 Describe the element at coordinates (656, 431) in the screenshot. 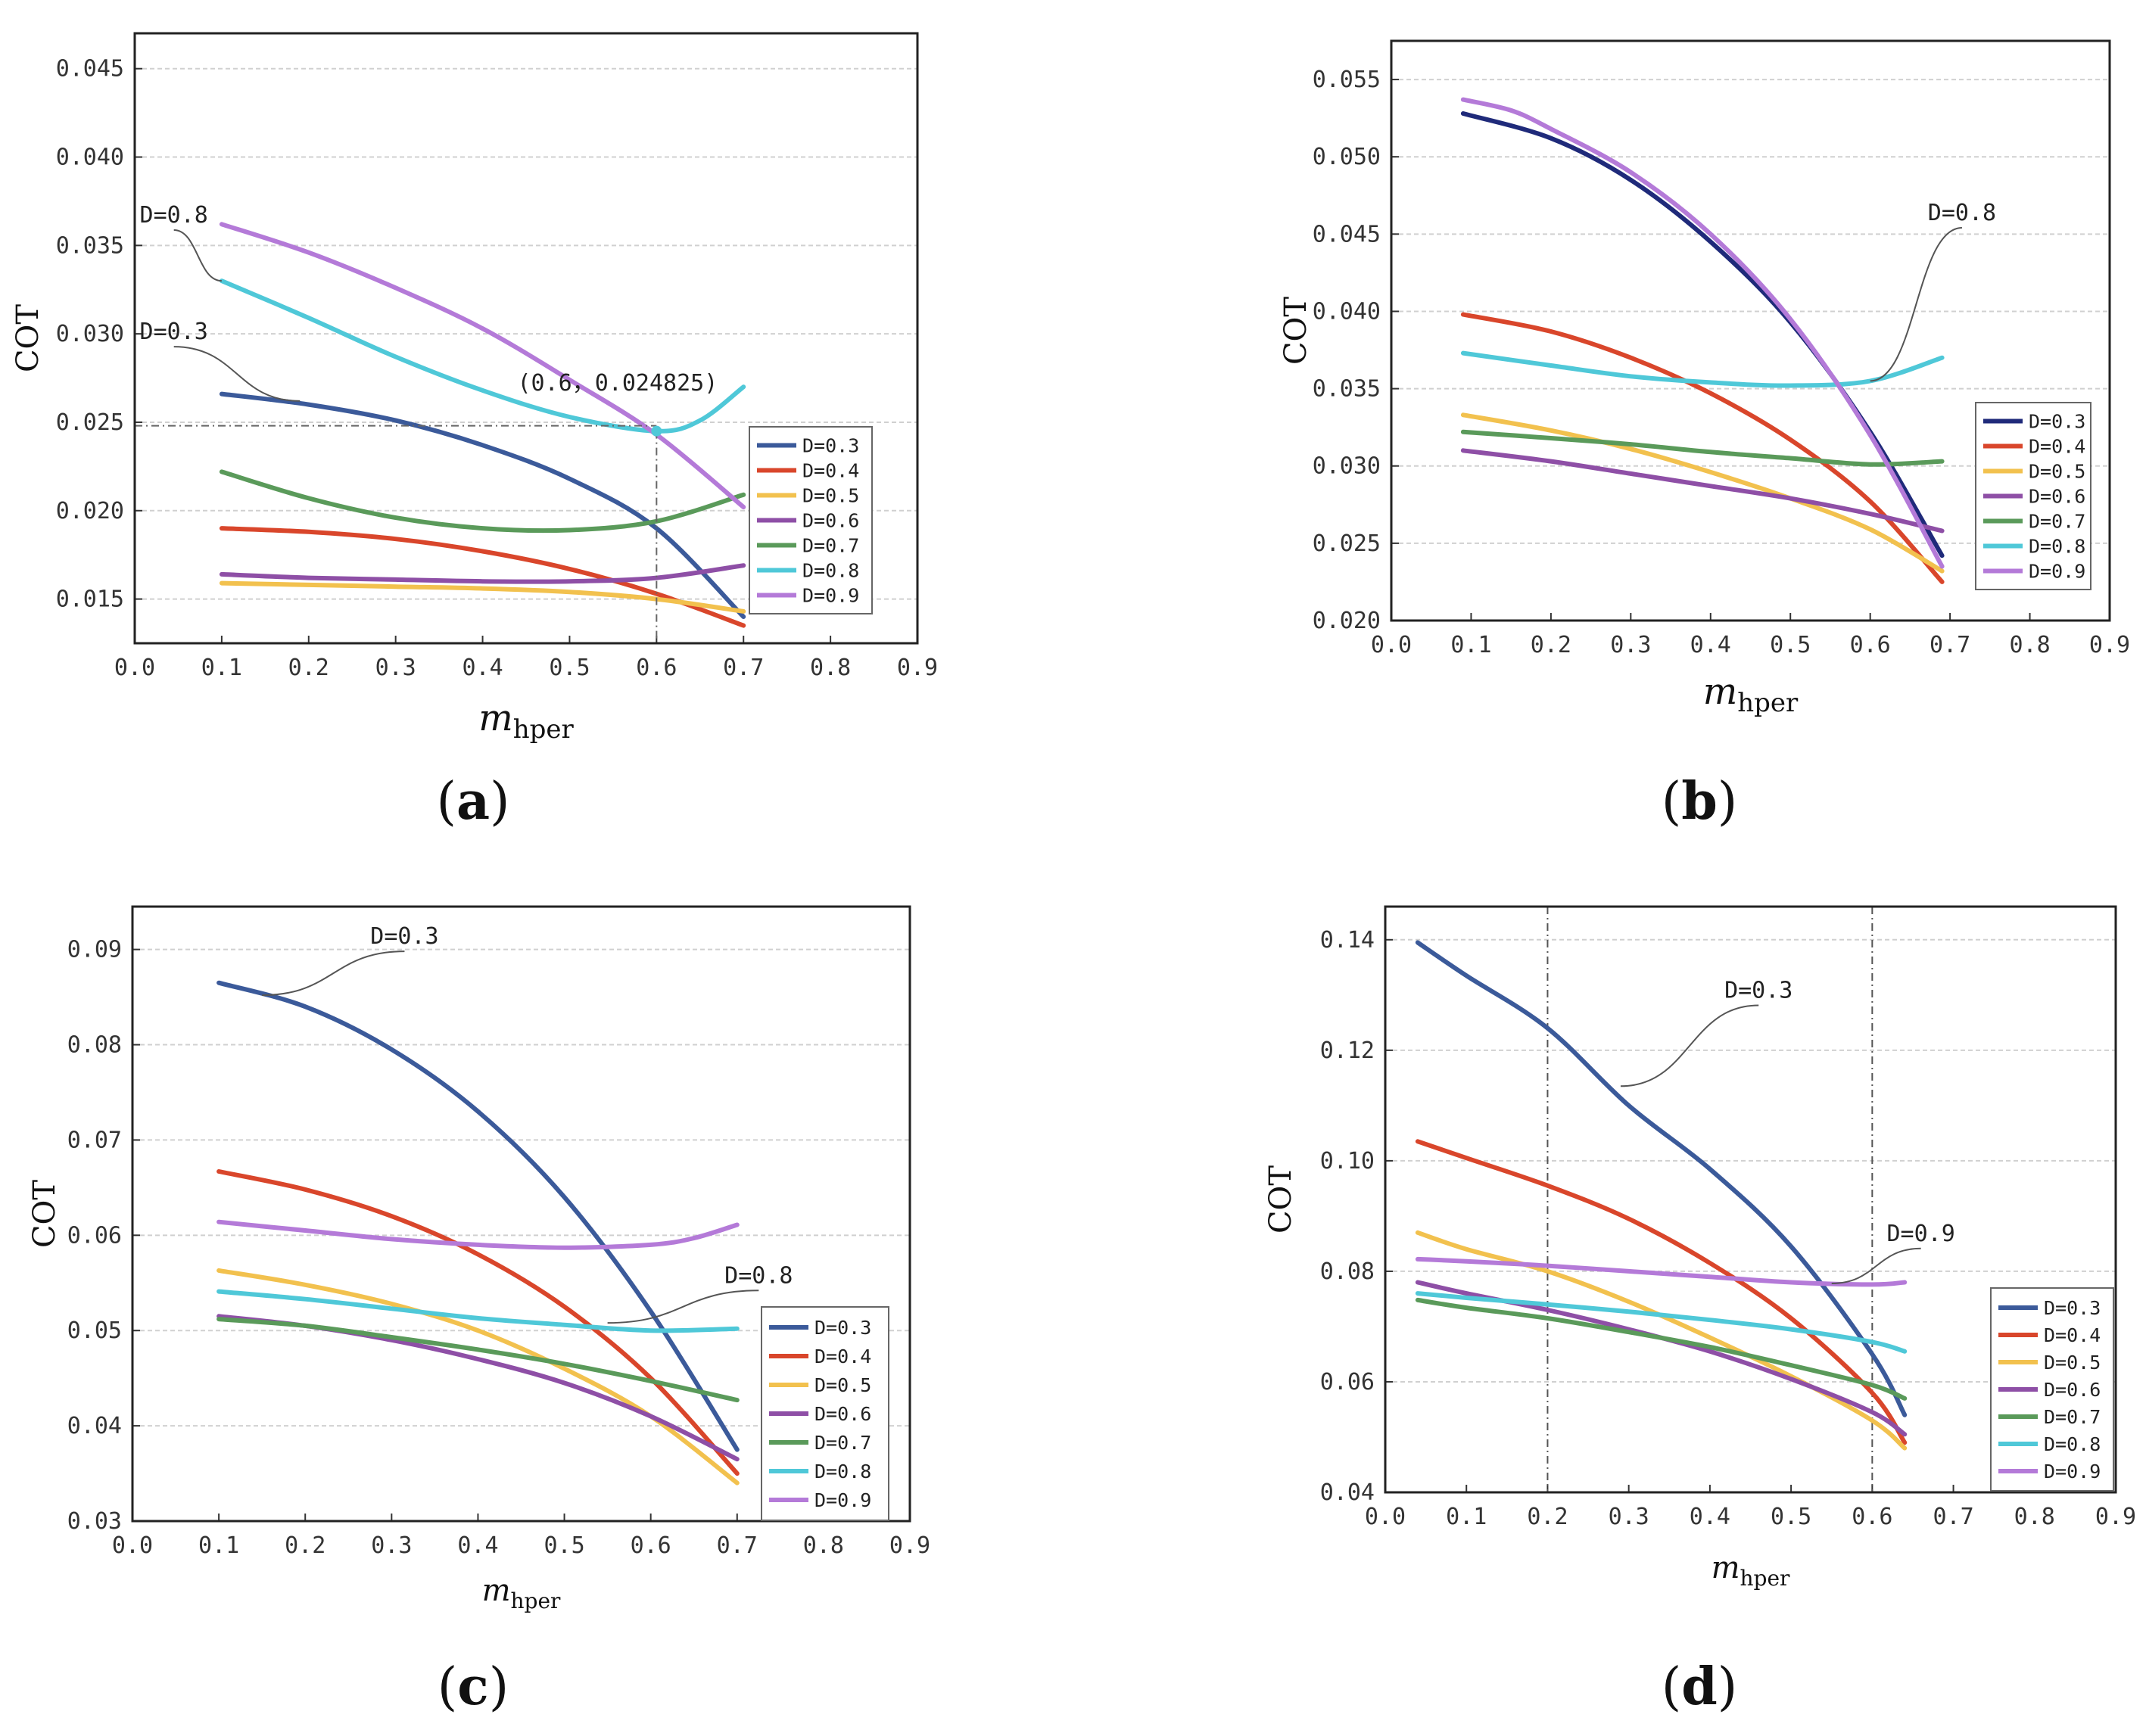

I see `annotation-point` at that location.